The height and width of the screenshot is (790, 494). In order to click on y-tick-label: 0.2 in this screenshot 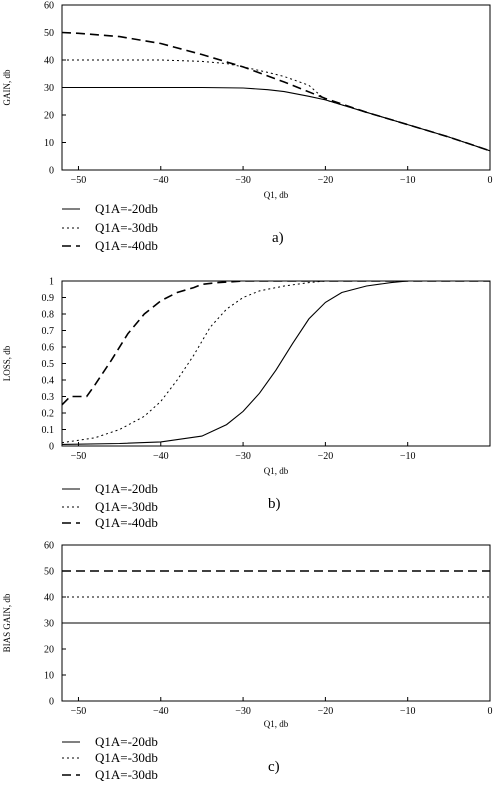, I will do `click(48, 414)`.